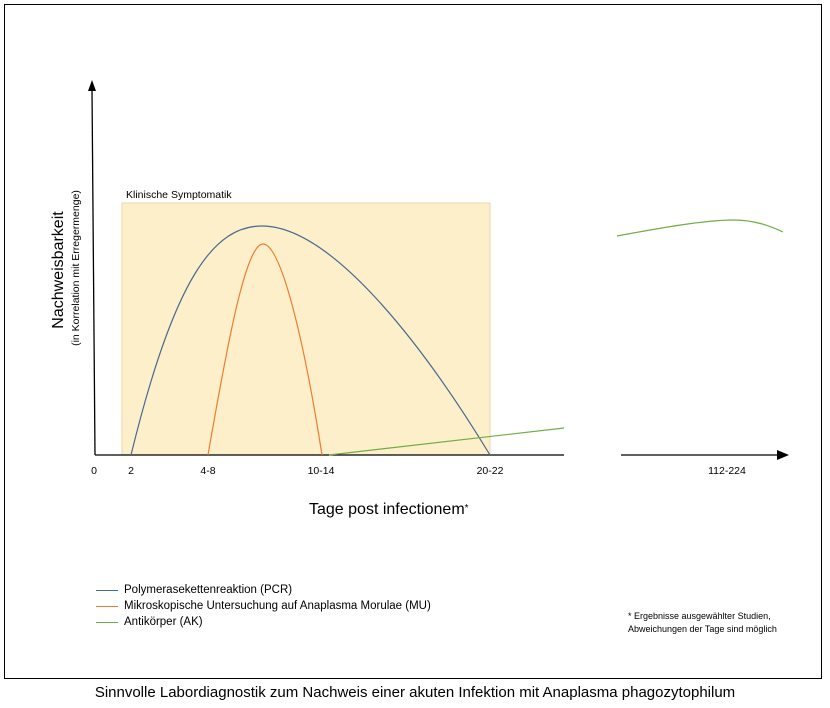  I want to click on x-tick-label: 112-224, so click(727, 471).